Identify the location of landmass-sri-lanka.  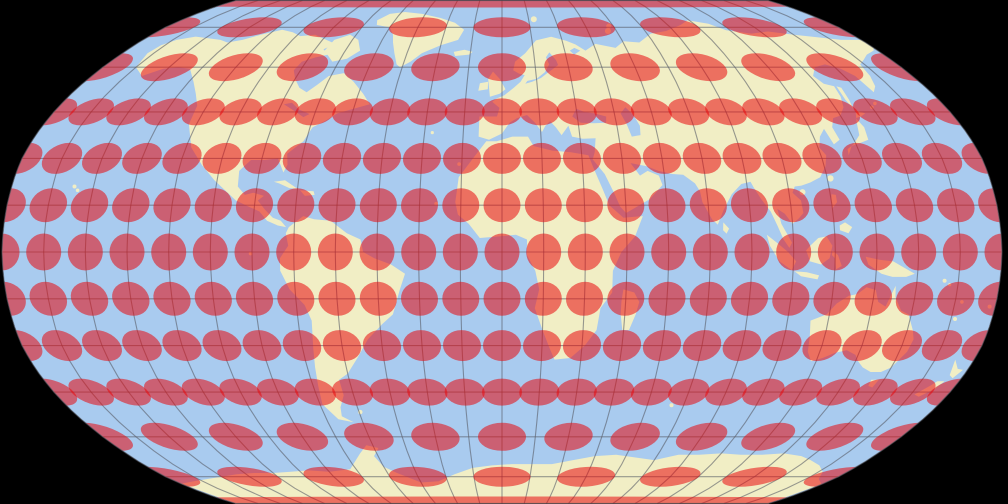
(726, 228).